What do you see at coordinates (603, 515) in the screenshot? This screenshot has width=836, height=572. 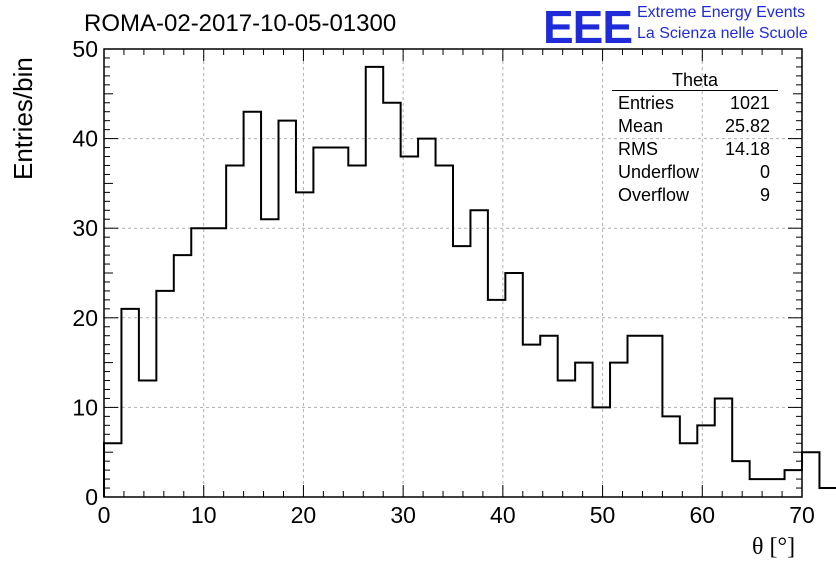 I see `x-tick-label: 50` at bounding box center [603, 515].